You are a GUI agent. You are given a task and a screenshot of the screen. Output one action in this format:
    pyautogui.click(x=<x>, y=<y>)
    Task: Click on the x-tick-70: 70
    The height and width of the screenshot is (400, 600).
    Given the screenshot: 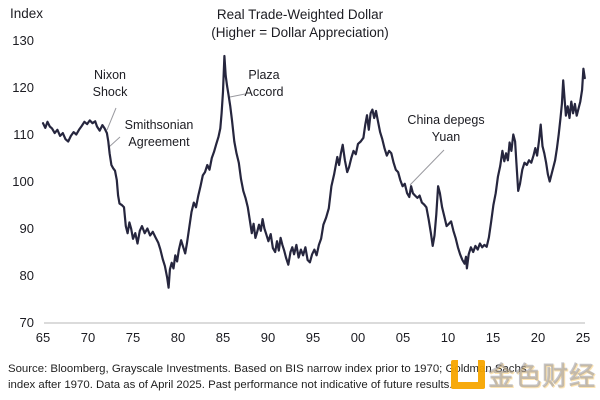 What is the action you would take?
    pyautogui.click(x=88, y=337)
    